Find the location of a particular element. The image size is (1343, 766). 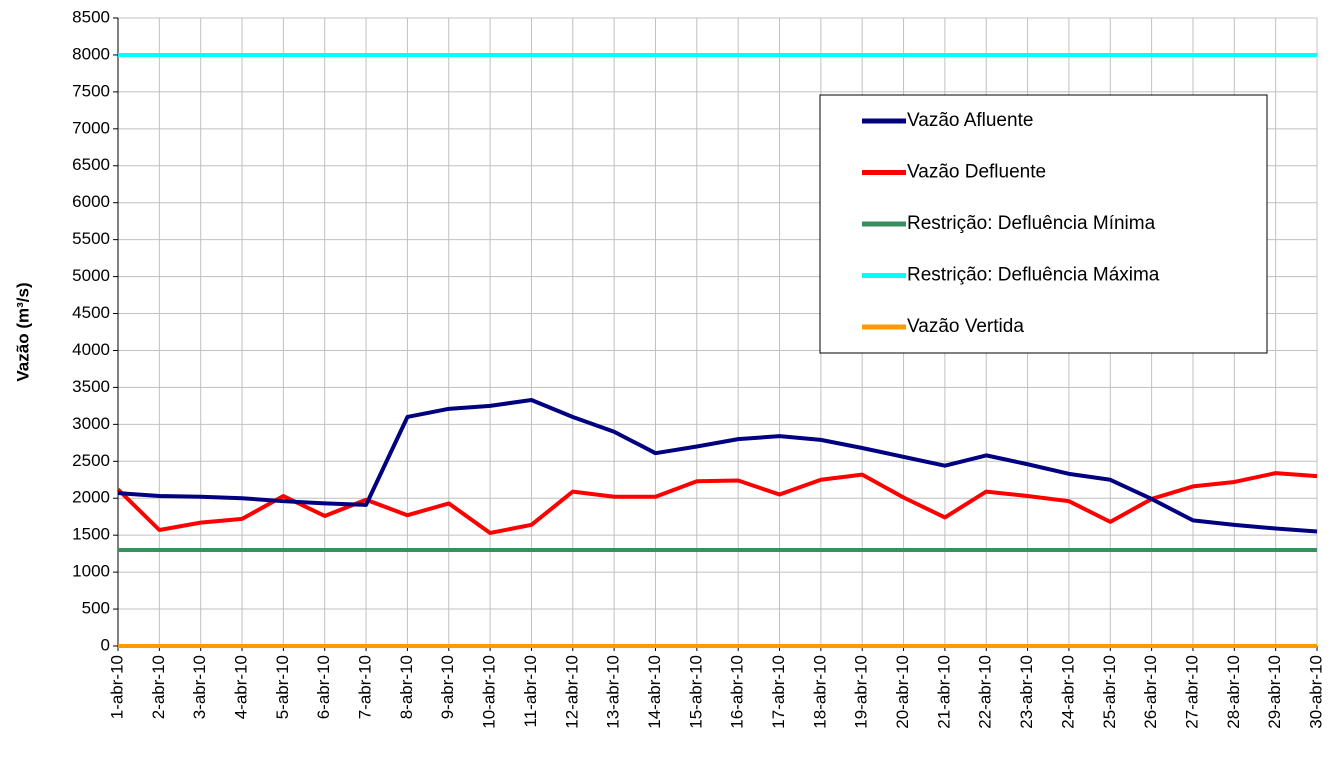

y-tick-label: 8500 is located at coordinates (91, 16).